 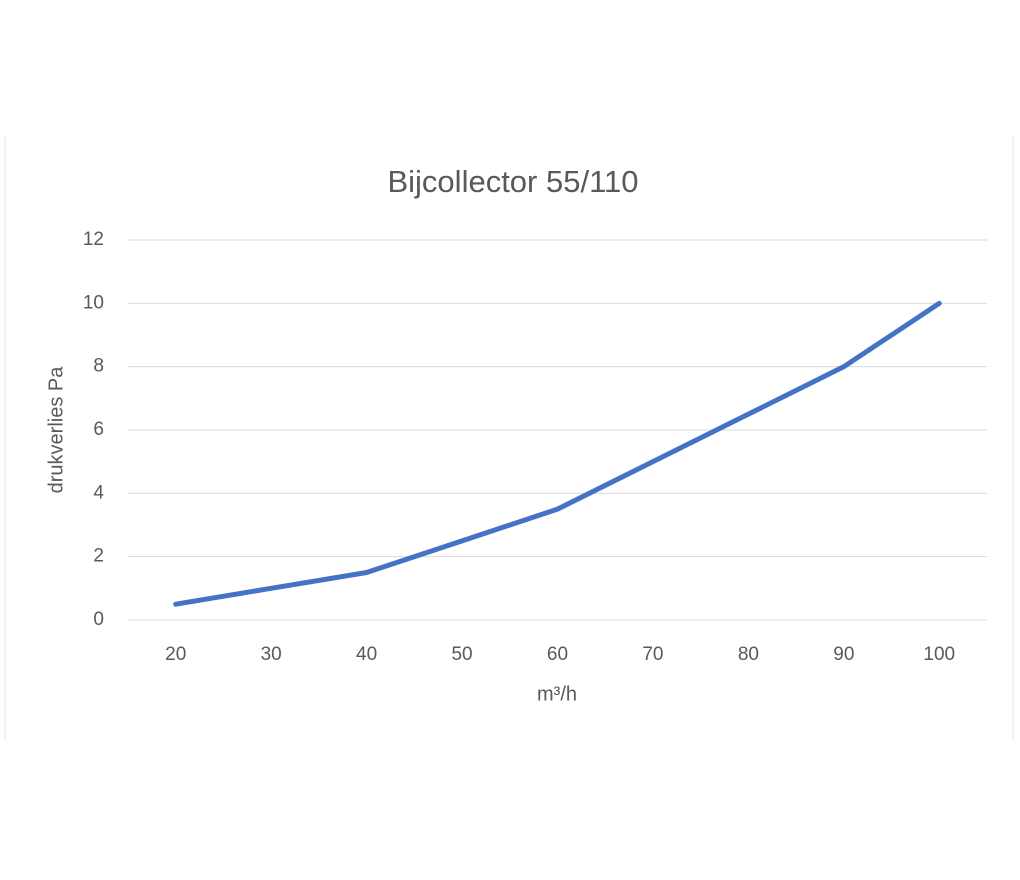 I want to click on x-tick-label: 40, so click(x=366, y=654).